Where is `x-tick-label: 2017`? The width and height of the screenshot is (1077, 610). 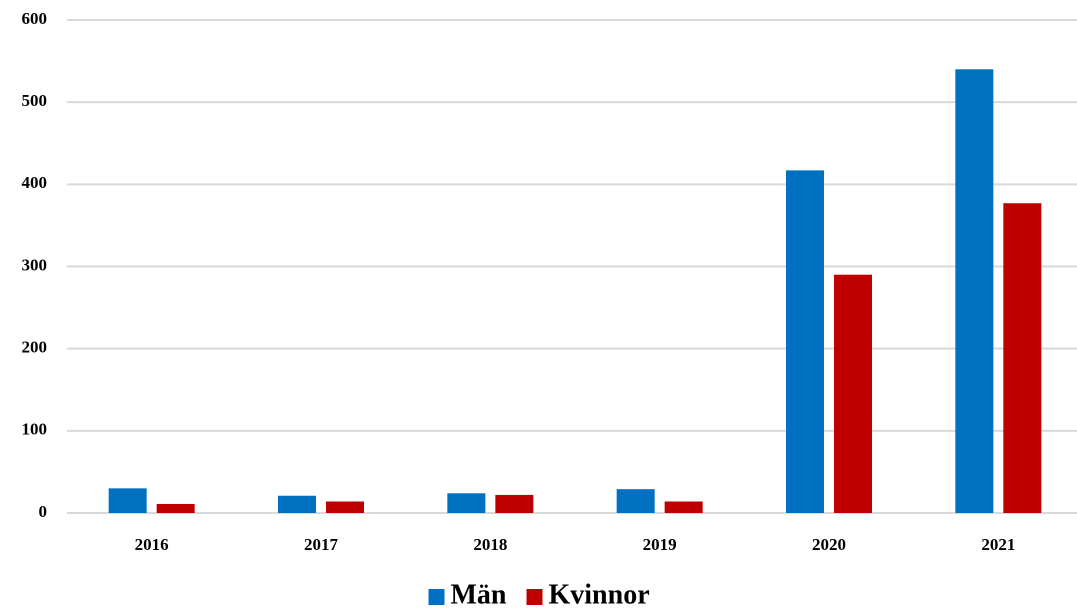 x-tick-label: 2017 is located at coordinates (321, 544).